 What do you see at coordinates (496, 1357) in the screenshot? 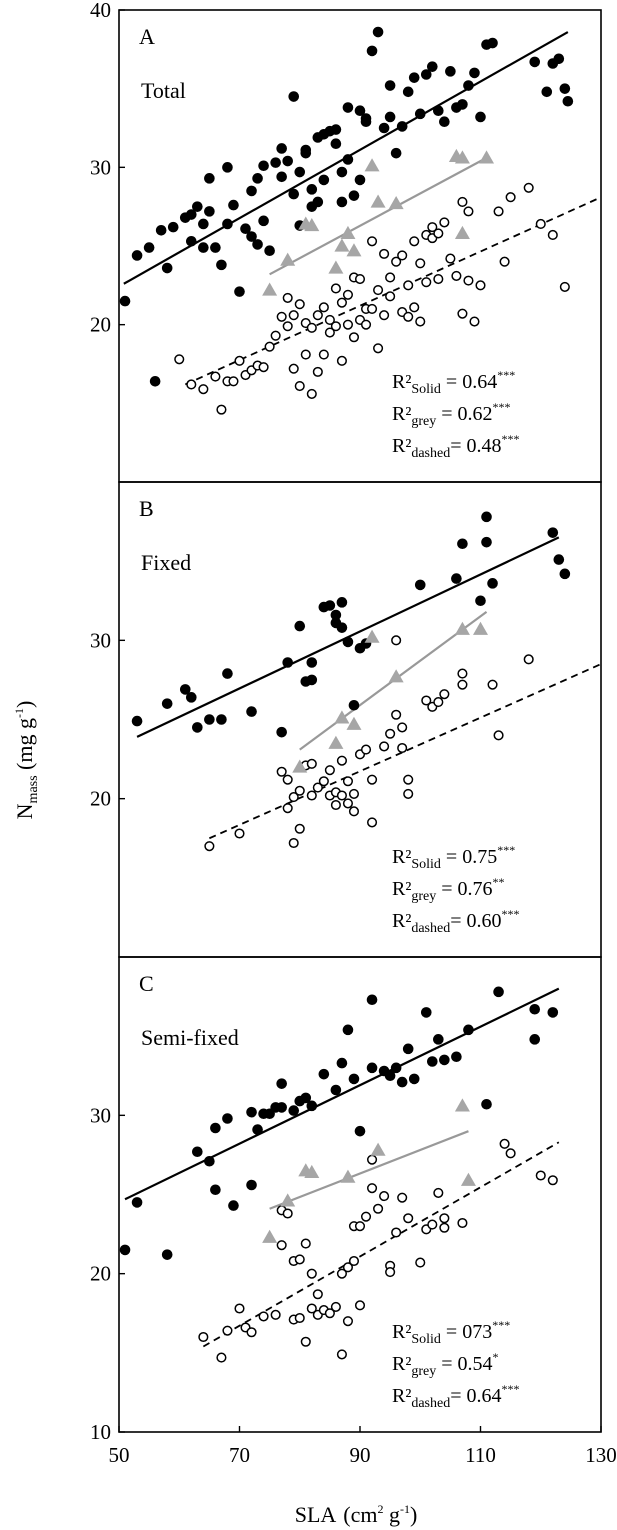
I see `r2-significance: *` at bounding box center [496, 1357].